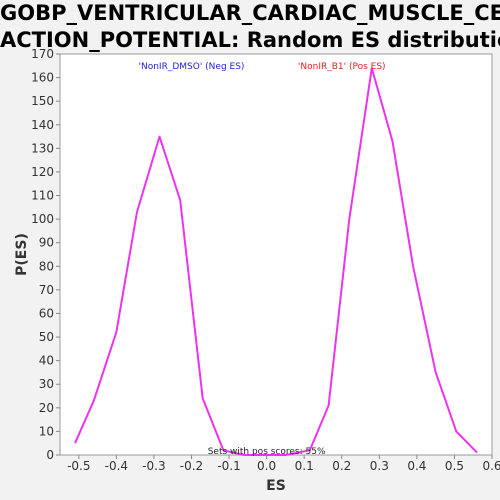  Describe the element at coordinates (42, 125) in the screenshot. I see `y-tick-label: 140` at that location.